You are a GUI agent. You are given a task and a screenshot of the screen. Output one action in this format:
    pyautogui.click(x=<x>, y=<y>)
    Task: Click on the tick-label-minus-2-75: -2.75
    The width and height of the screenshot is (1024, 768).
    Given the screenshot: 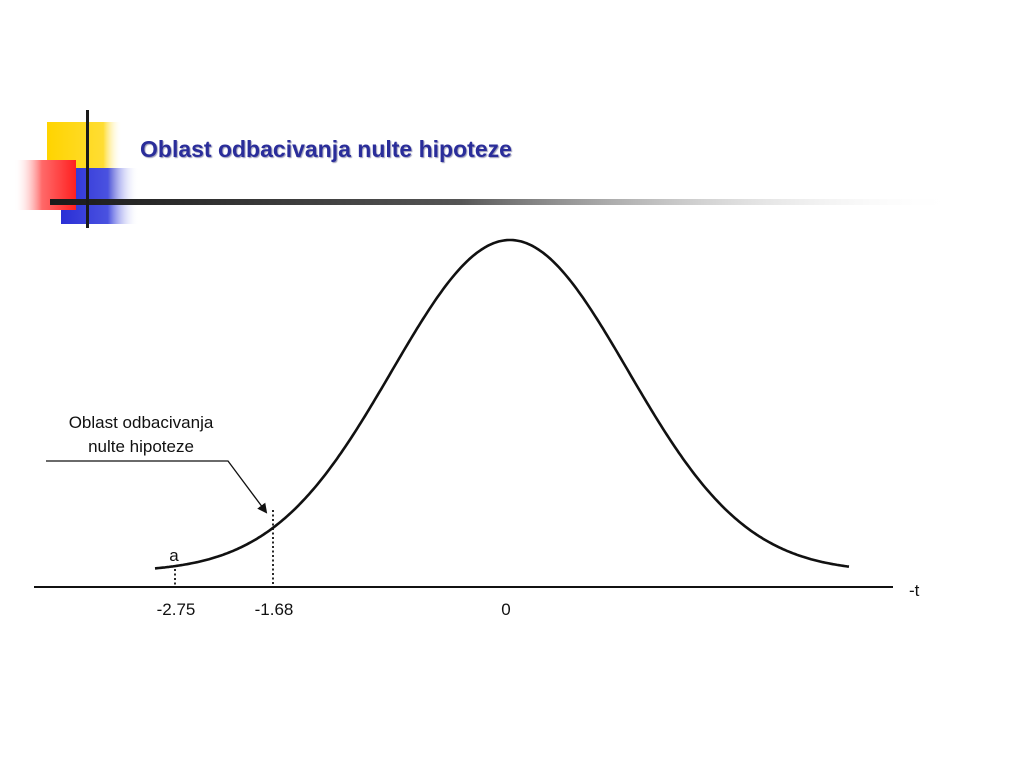 What is the action you would take?
    pyautogui.click(x=176, y=609)
    